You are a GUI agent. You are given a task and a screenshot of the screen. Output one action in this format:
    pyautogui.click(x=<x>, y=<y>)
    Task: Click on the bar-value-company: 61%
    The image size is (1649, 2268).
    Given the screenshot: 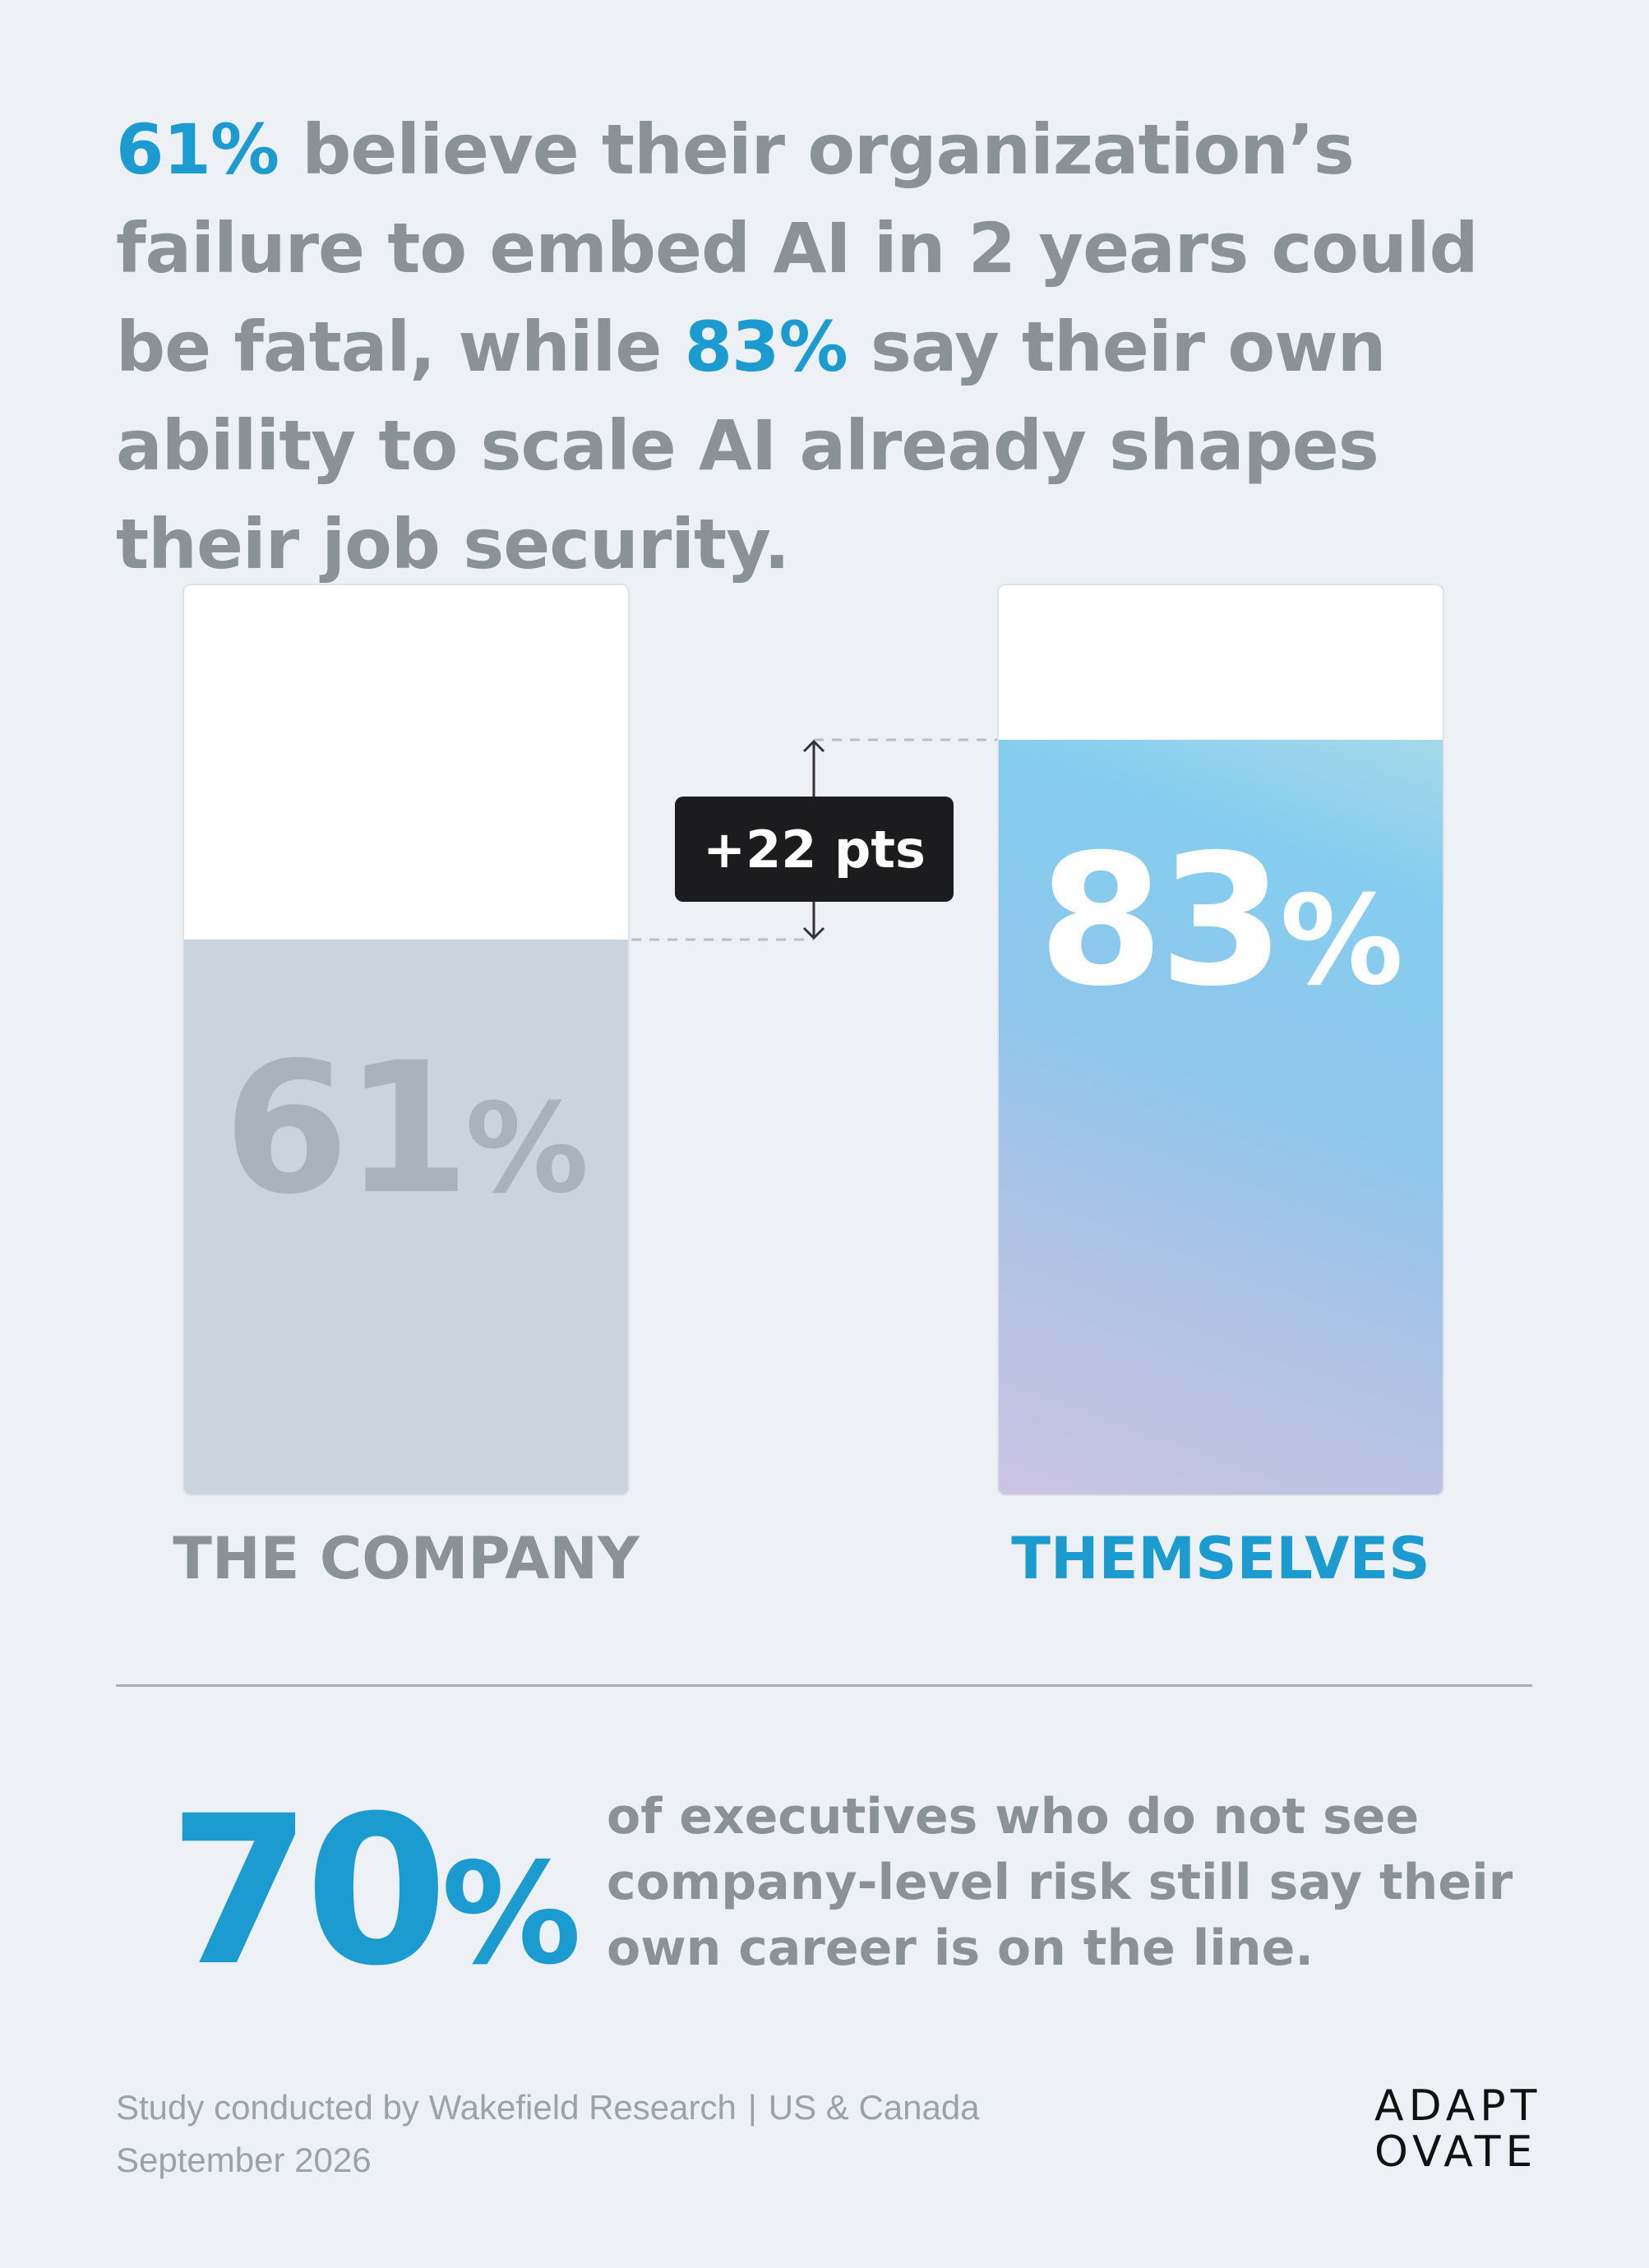 What is the action you would take?
    pyautogui.click(x=406, y=1128)
    